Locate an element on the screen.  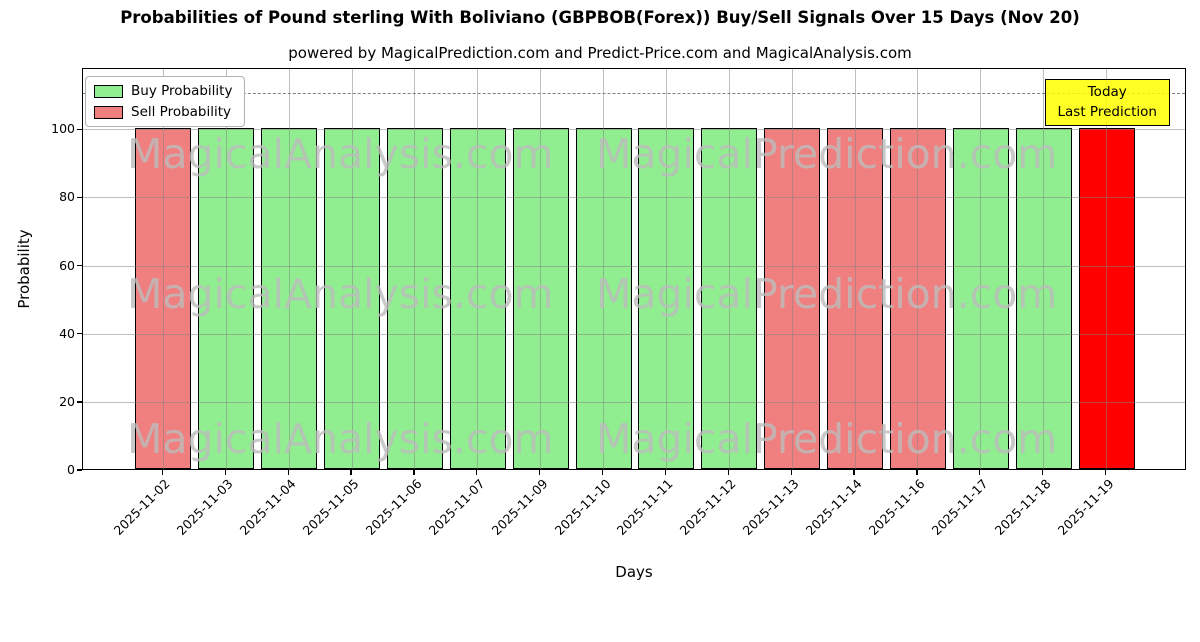
legend-label-sell: Sell Probability is located at coordinates (181, 112).